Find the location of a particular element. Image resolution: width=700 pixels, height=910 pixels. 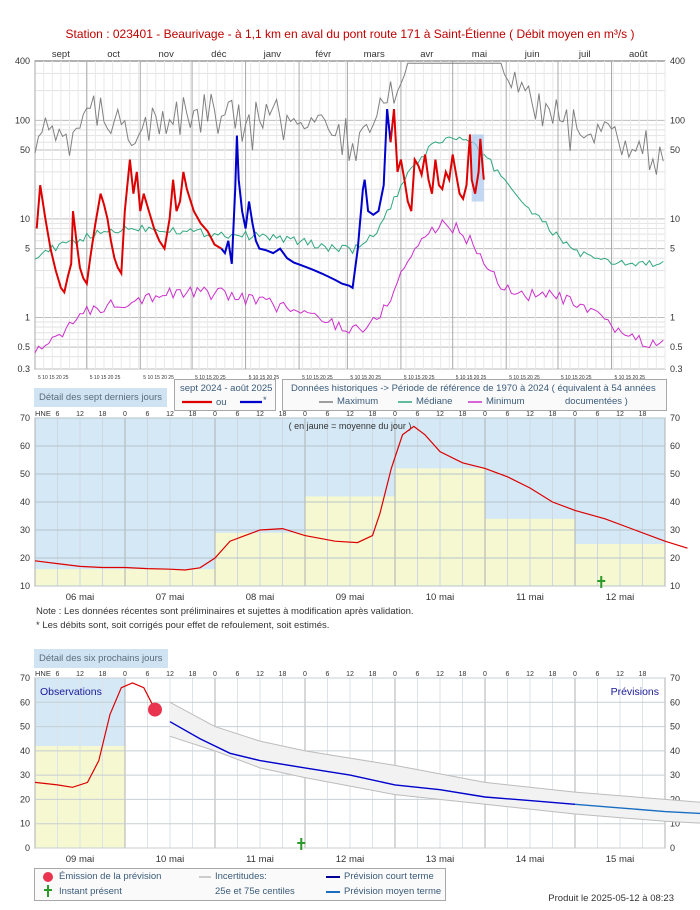

month-label: sept is located at coordinates (61, 54).